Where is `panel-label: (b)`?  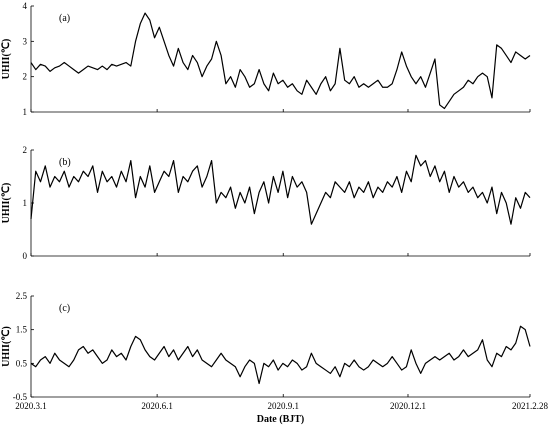 panel-label: (b) is located at coordinates (65, 162).